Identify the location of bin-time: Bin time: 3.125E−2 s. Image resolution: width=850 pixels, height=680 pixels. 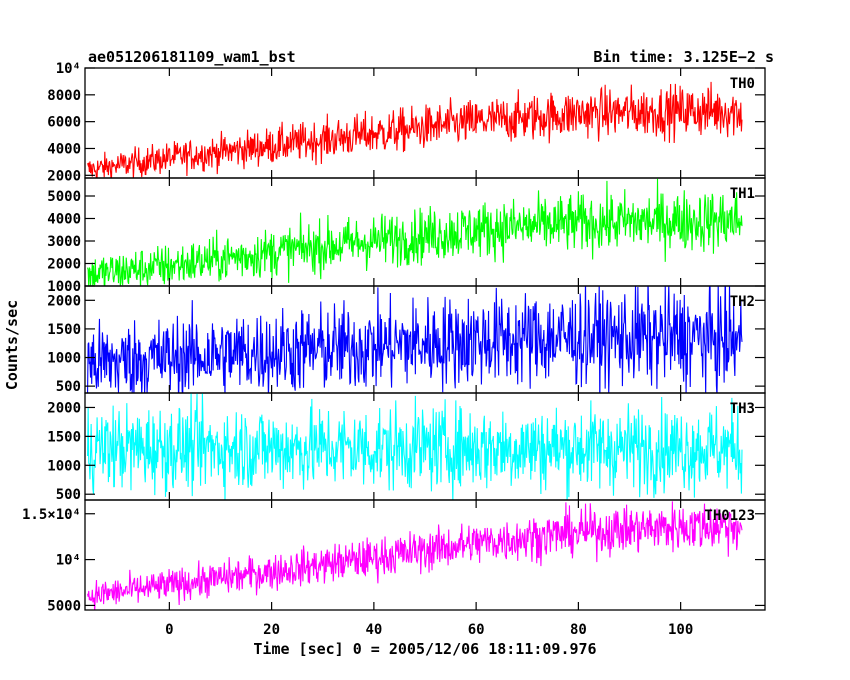
(683, 57).